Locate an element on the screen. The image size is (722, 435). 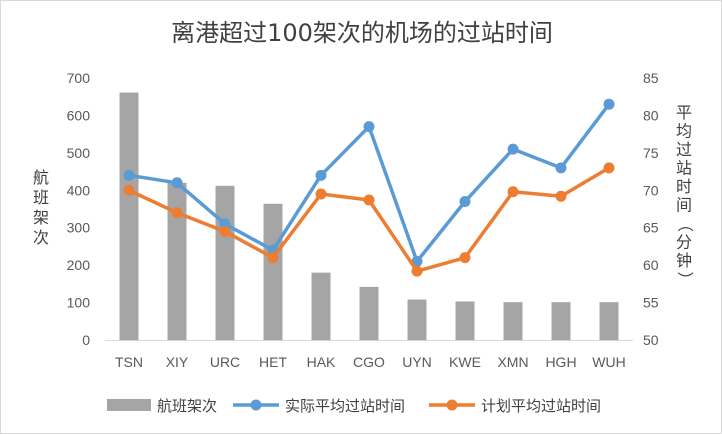
point-series-2-xmn is located at coordinates (513, 192).